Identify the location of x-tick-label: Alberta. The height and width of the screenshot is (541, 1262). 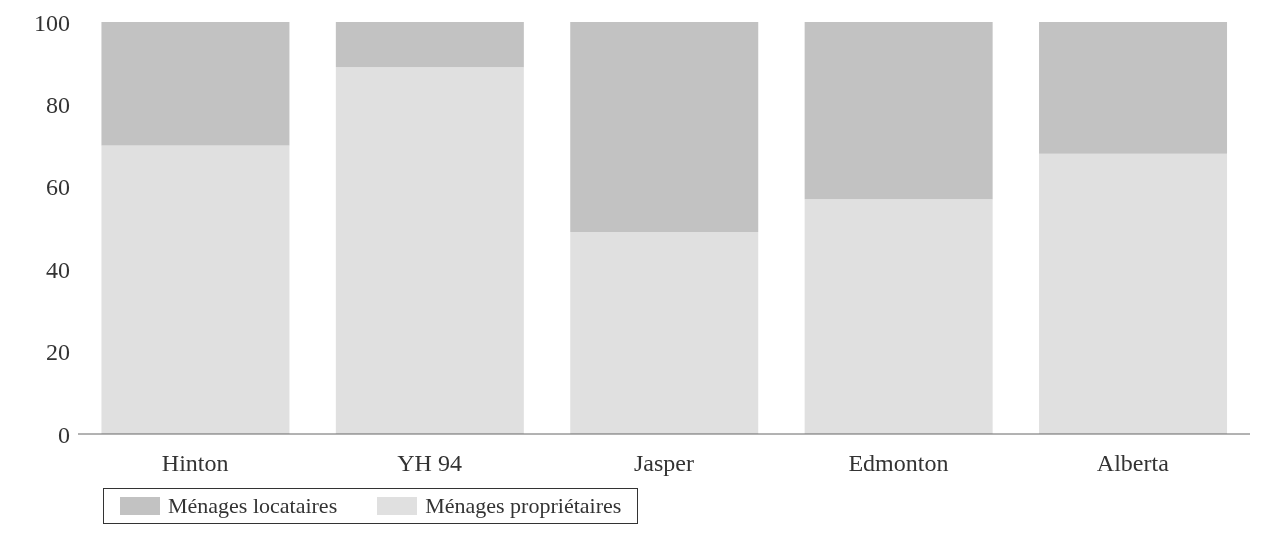
(1133, 463).